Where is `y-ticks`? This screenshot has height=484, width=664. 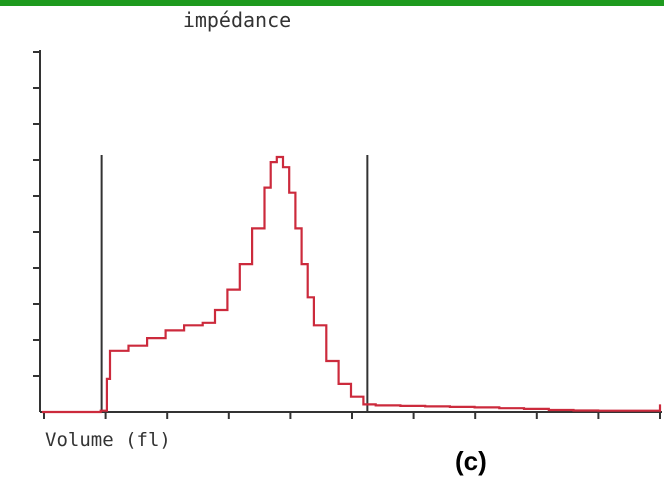 y-ticks is located at coordinates (36, 214).